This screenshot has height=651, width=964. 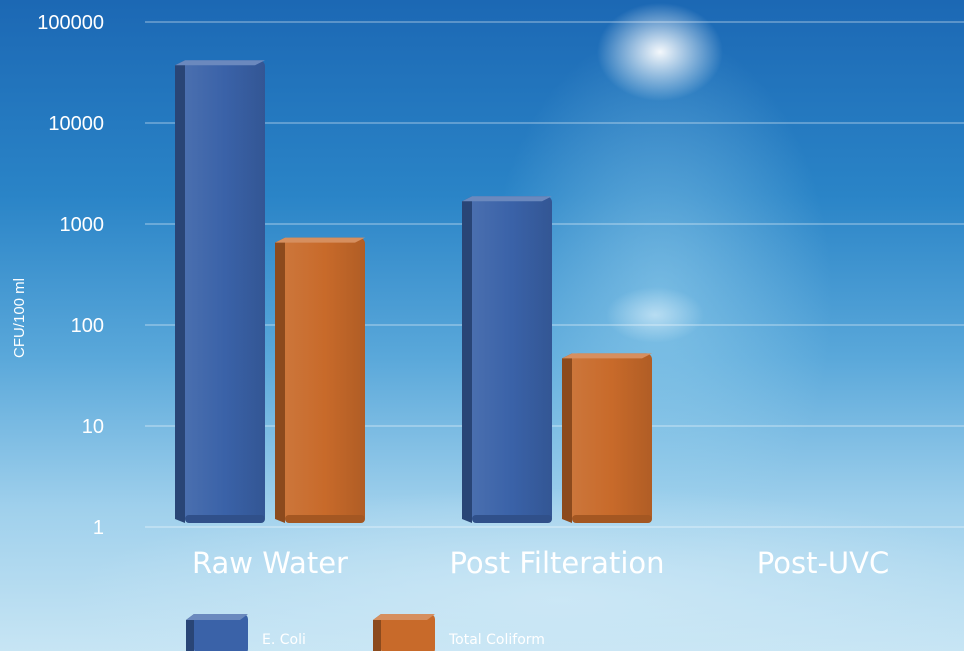 What do you see at coordinates (98, 528) in the screenshot?
I see `y-tick-label: 1` at bounding box center [98, 528].